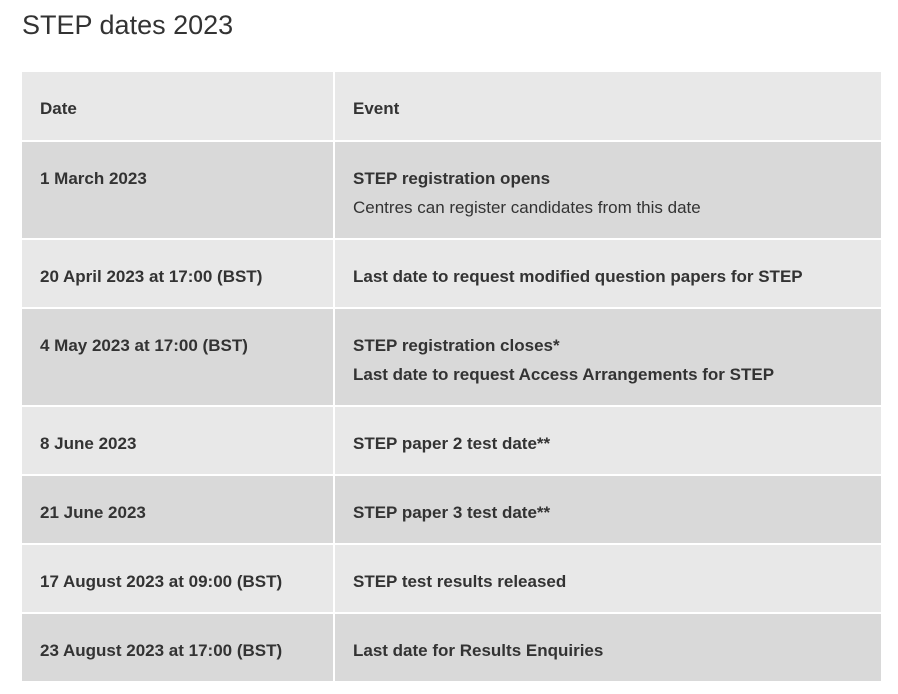 The image size is (898, 694). Describe the element at coordinates (608, 443) in the screenshot. I see `event-title: STEP paper 2 test date**` at that location.